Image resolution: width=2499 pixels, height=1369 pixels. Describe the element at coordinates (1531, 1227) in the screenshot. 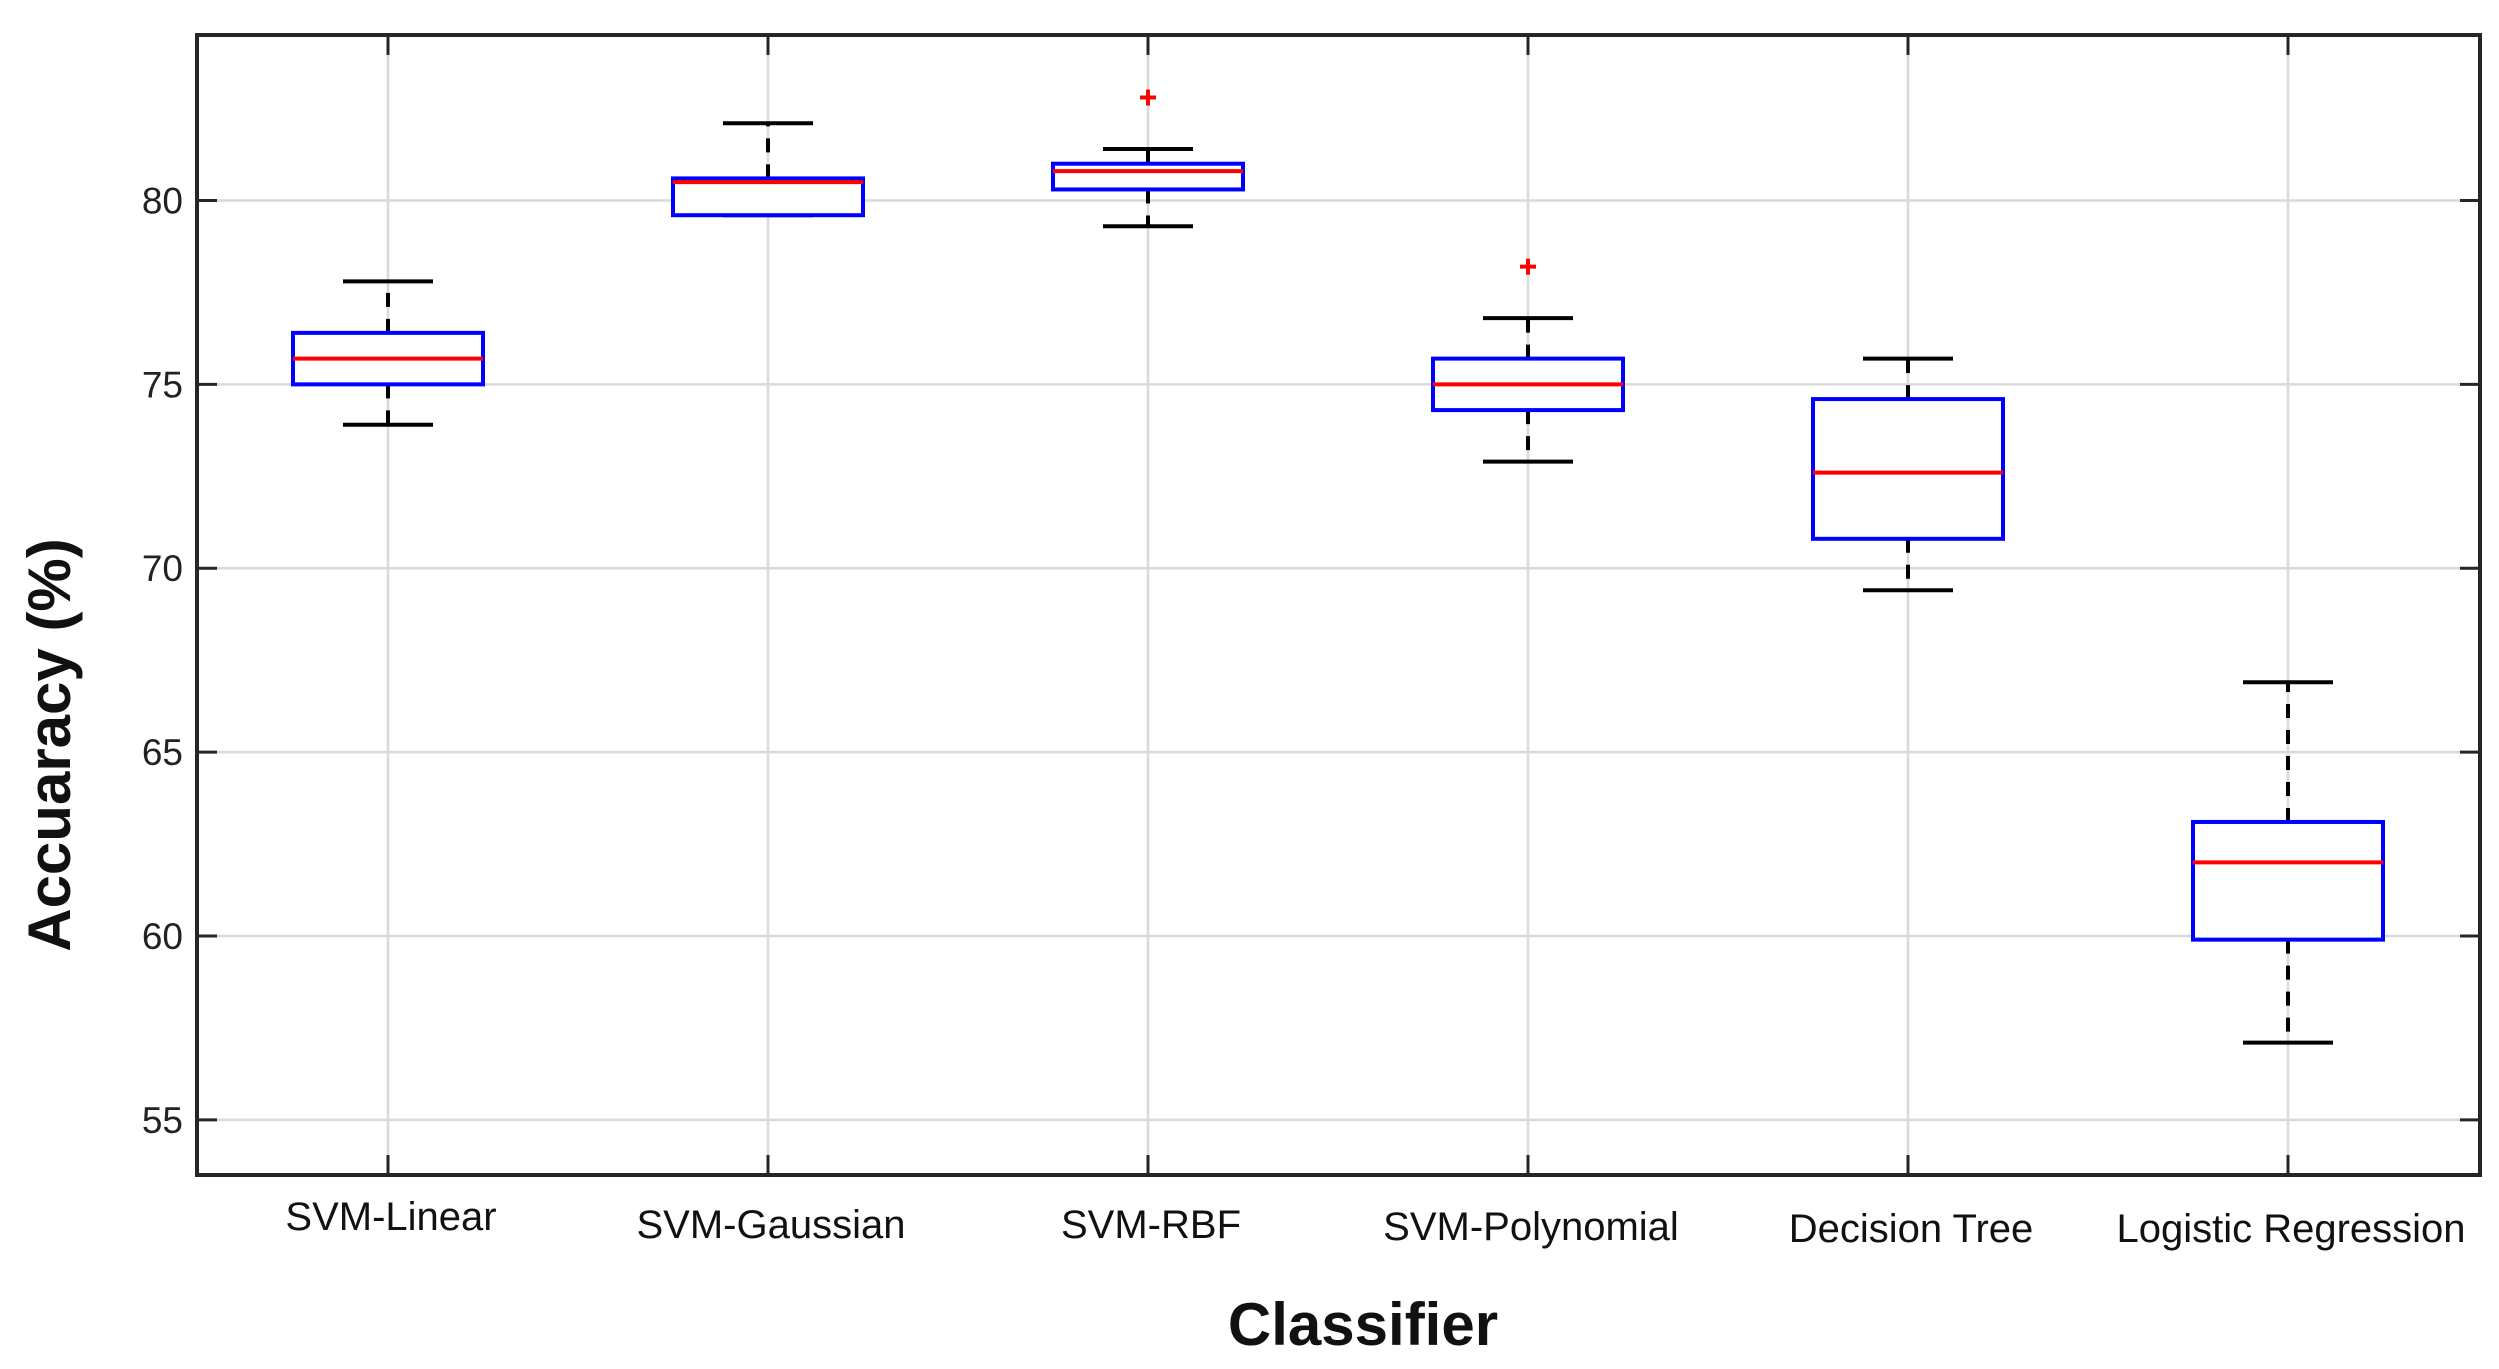

I see `x-tick-label: SVM-Polynomial` at that location.